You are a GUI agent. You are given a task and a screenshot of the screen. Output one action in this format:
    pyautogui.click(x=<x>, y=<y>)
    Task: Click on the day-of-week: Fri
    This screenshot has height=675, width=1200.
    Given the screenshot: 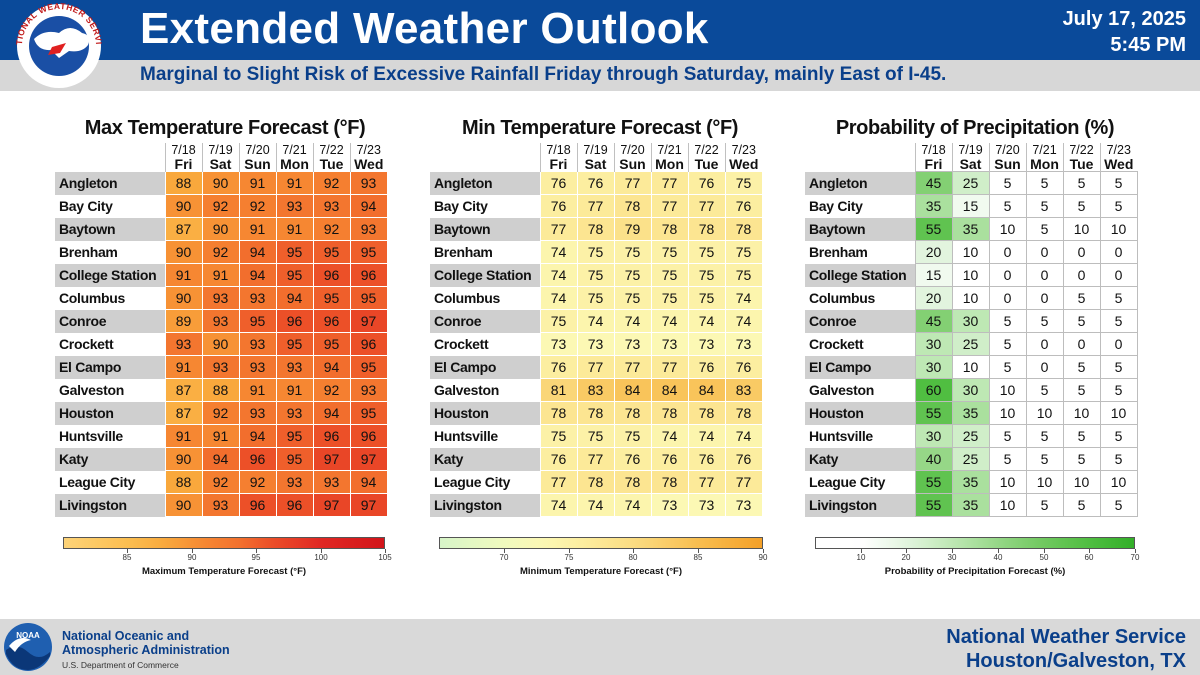 What is the action you would take?
    pyautogui.click(x=183, y=164)
    